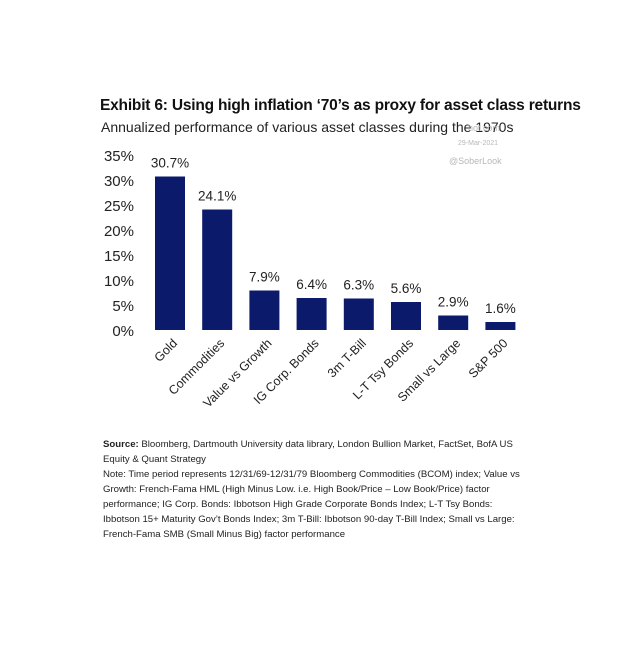 The width and height of the screenshot is (630, 645). Describe the element at coordinates (121, 444) in the screenshot. I see `source-label: Source:` at that location.